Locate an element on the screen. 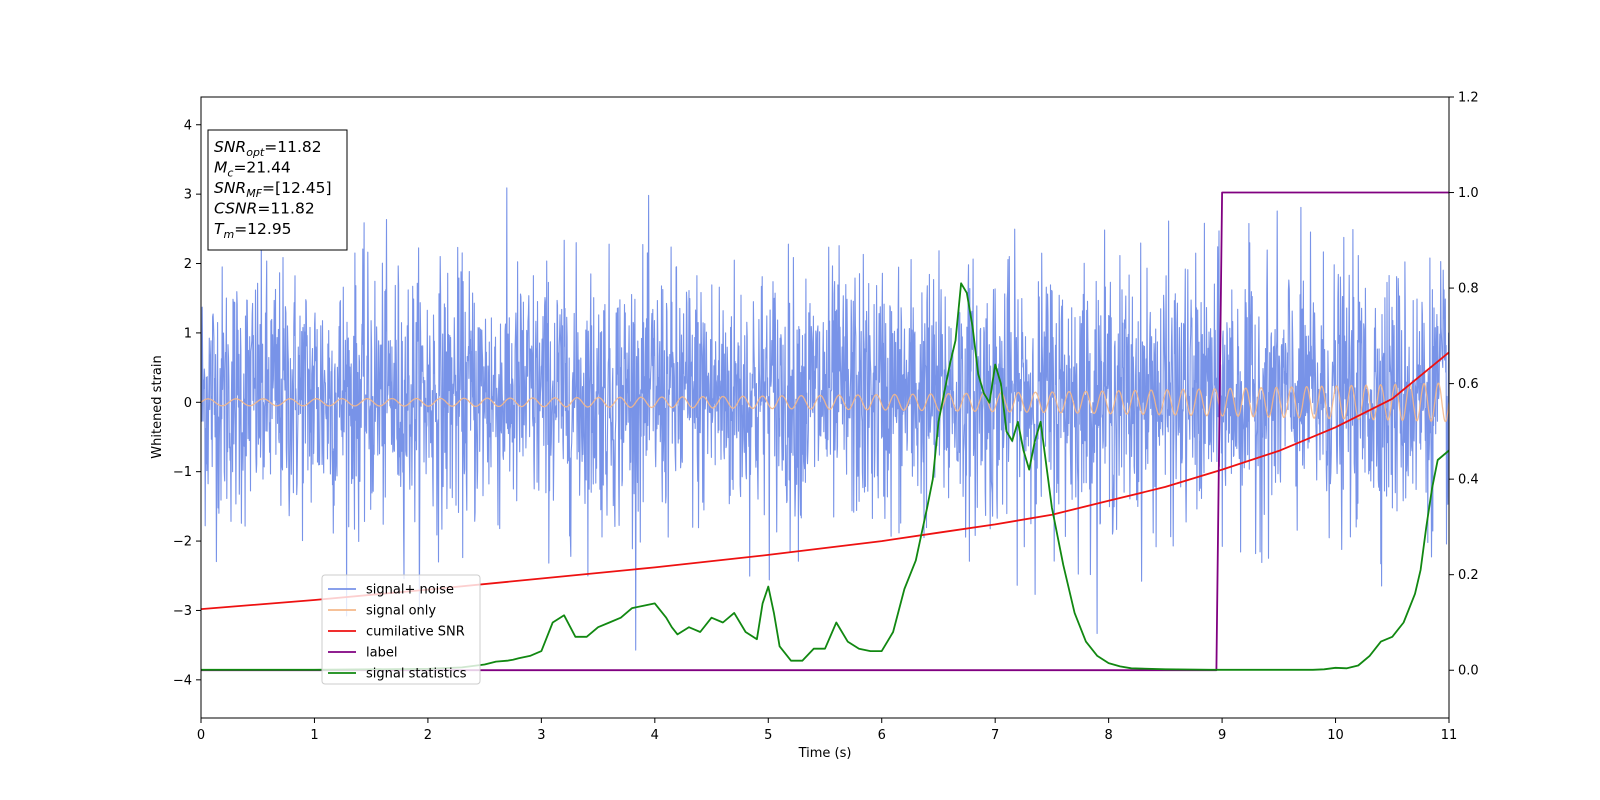 This screenshot has width=1600, height=800. legend-label: signal+ noise is located at coordinates (410, 590).